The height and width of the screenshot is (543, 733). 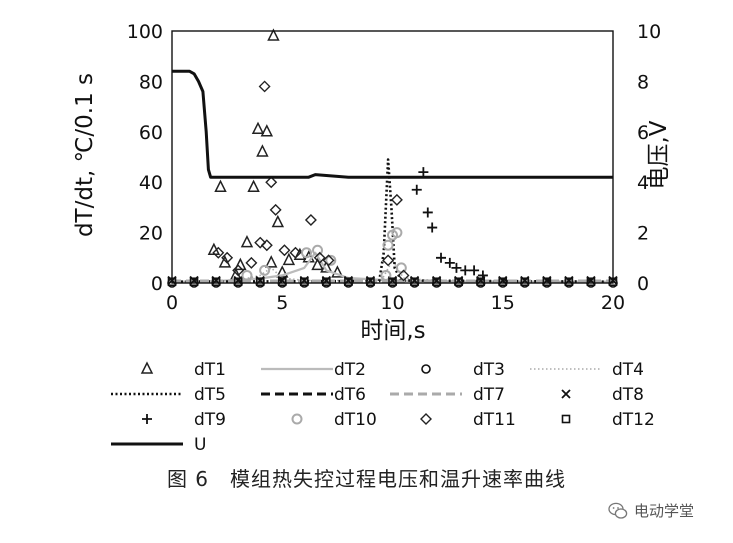 I want to click on legend-label-dT6: dT6, so click(x=350, y=395).